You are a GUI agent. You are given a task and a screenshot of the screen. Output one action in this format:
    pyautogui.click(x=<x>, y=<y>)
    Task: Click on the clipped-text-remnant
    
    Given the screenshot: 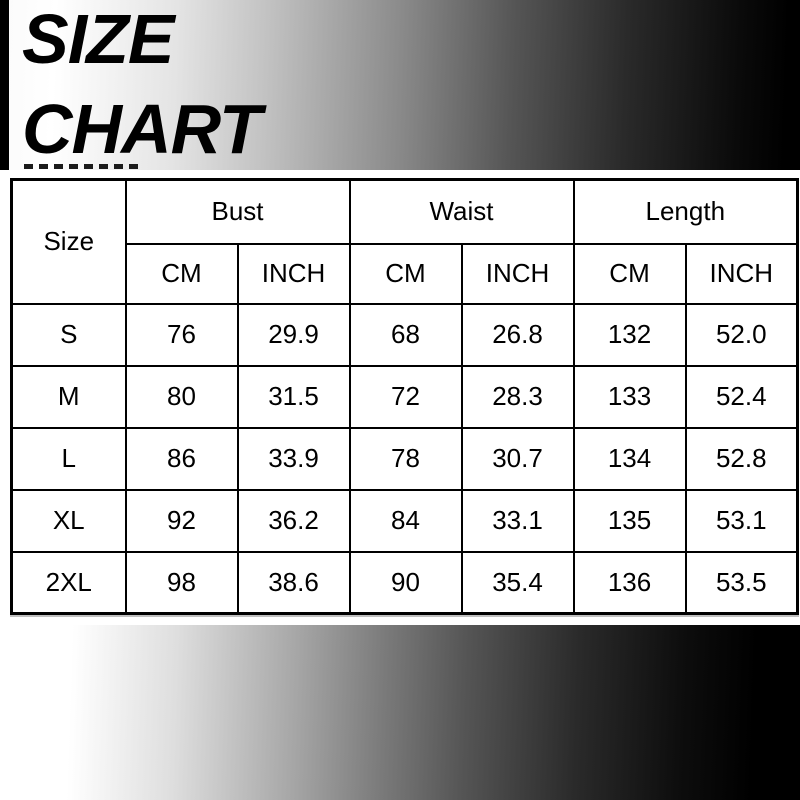 What is the action you would take?
    pyautogui.click(x=83, y=166)
    